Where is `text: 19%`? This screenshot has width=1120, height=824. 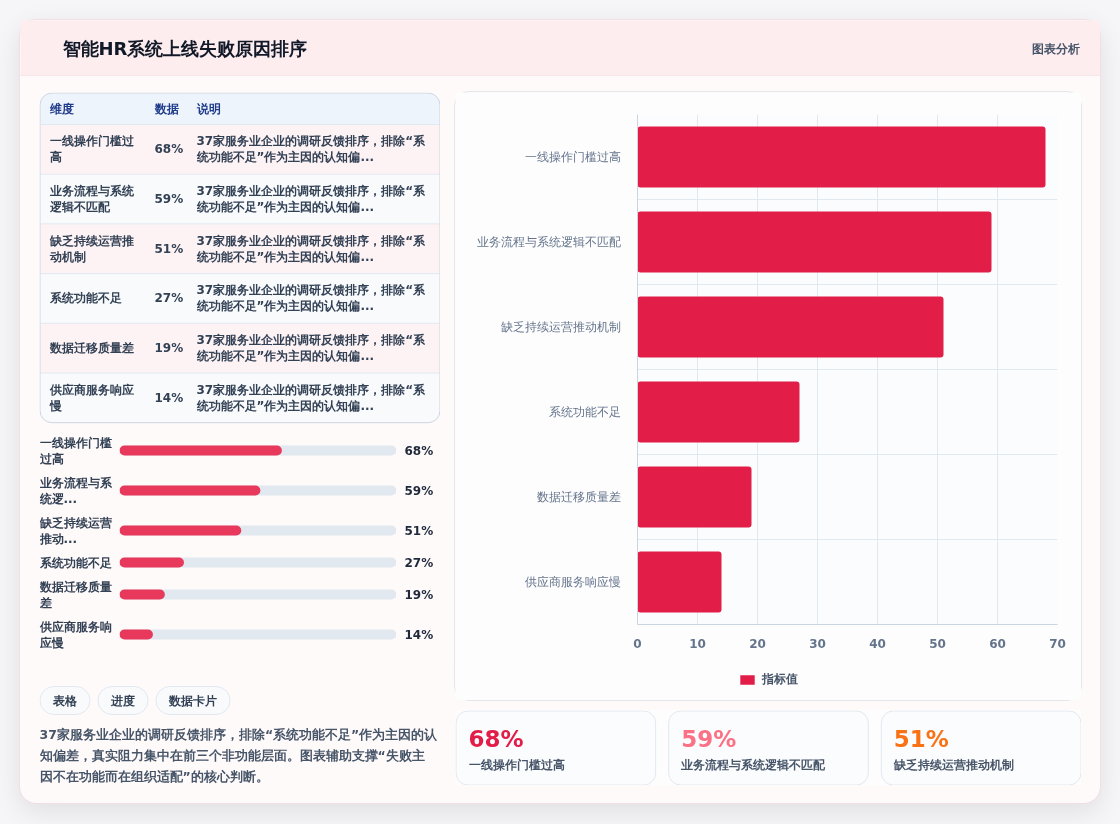
text: 19% is located at coordinates (169, 348).